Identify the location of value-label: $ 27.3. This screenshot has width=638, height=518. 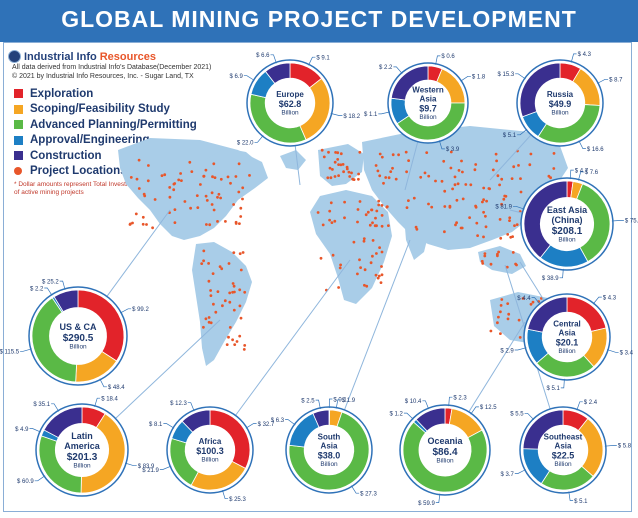
(368, 495).